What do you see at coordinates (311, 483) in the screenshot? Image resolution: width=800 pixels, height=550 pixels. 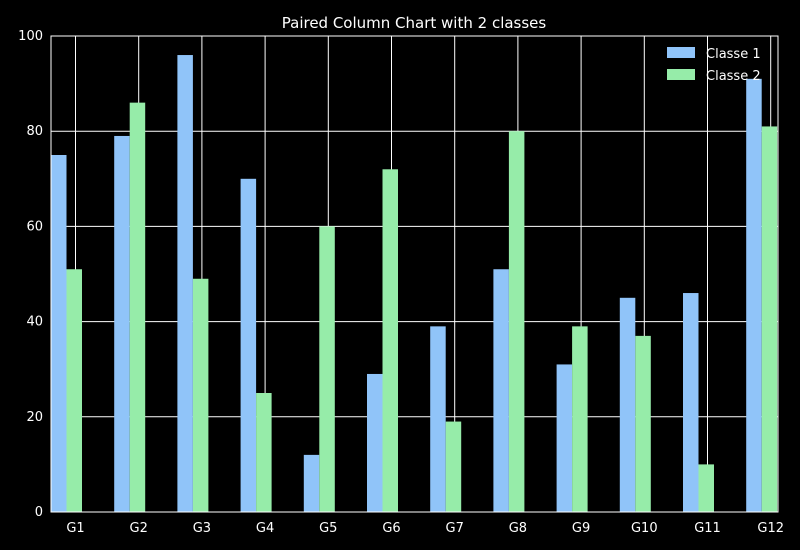 I see `bar-classe-1-g5` at bounding box center [311, 483].